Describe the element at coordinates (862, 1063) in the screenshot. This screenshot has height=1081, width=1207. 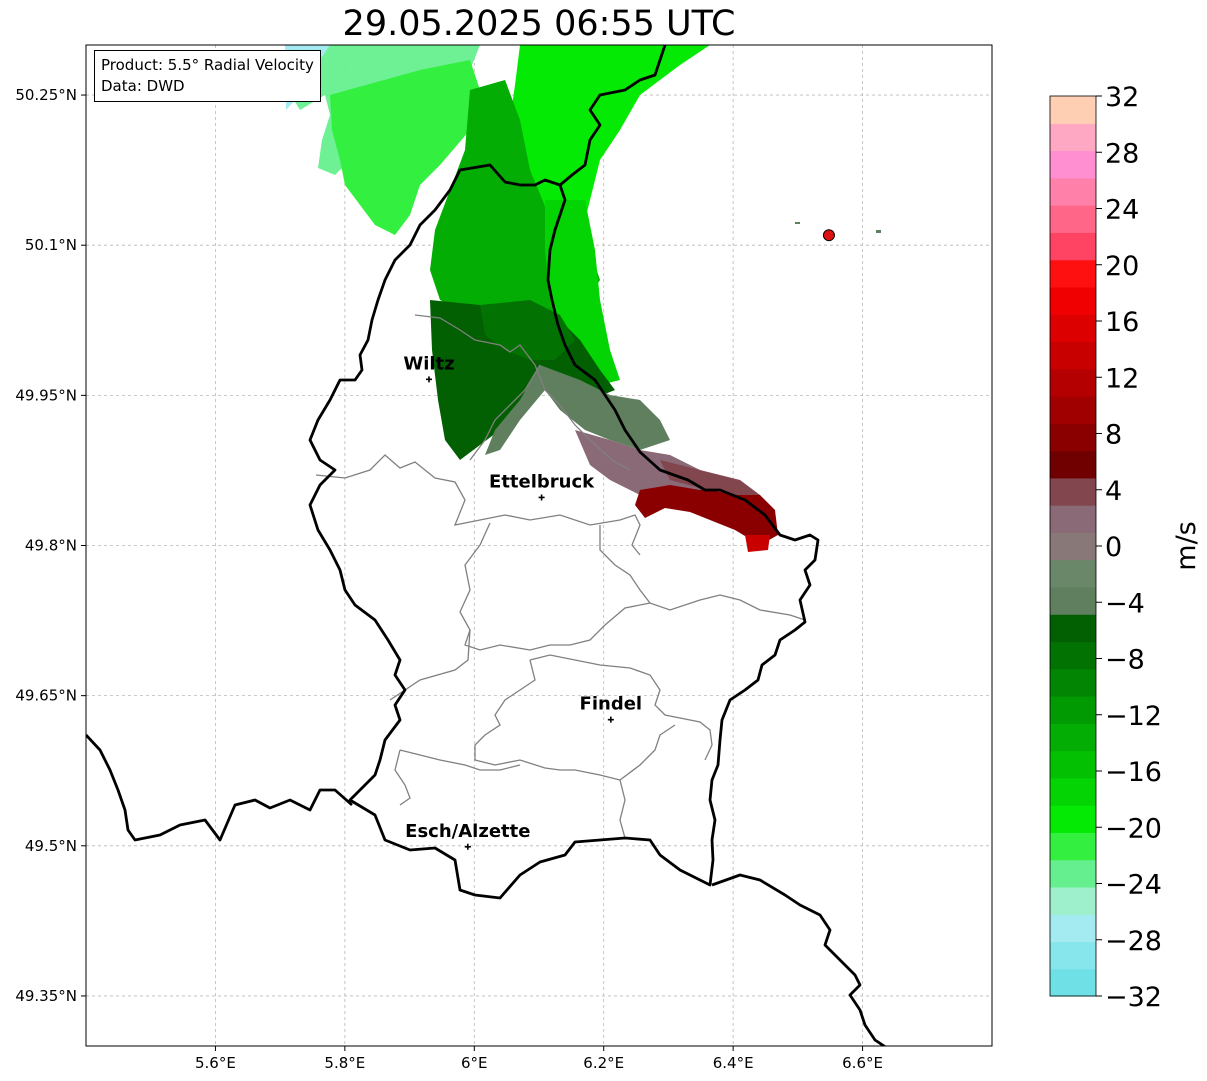
I see `x-tick-label: 6.6°E` at that location.